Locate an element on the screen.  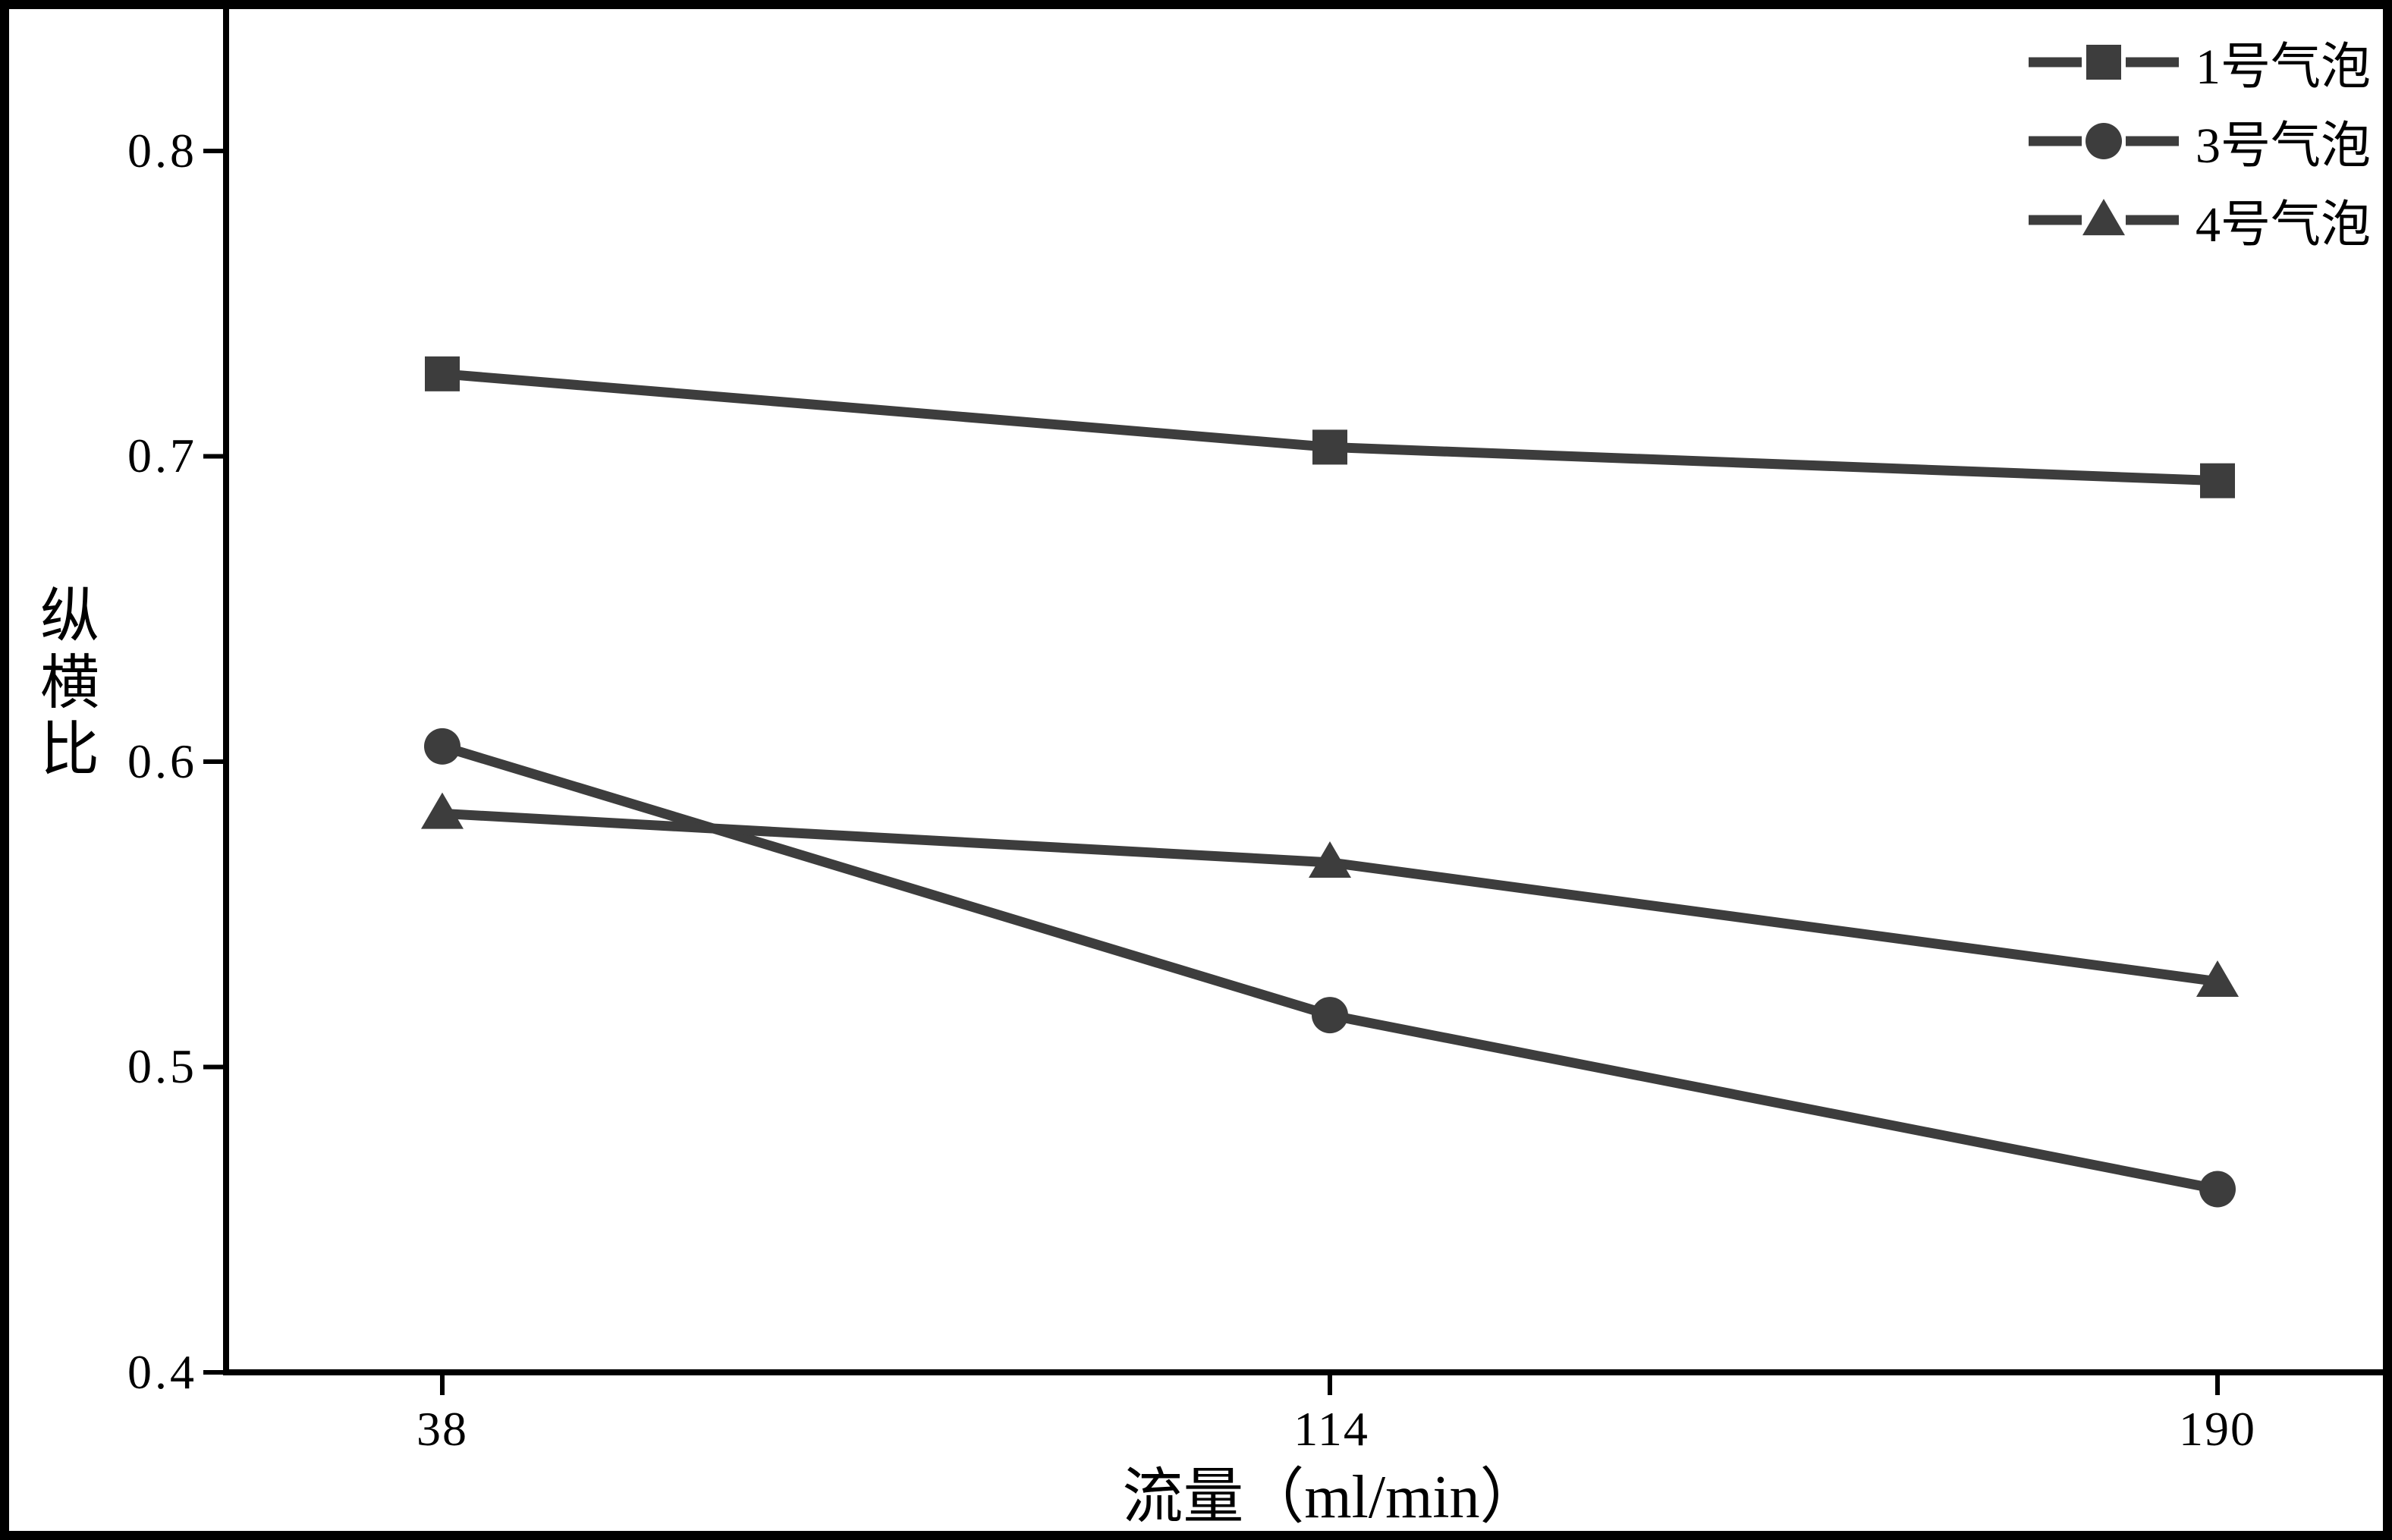
legend: 1号气泡 3号气泡 4号气泡 is located at coordinates (2197, 141).